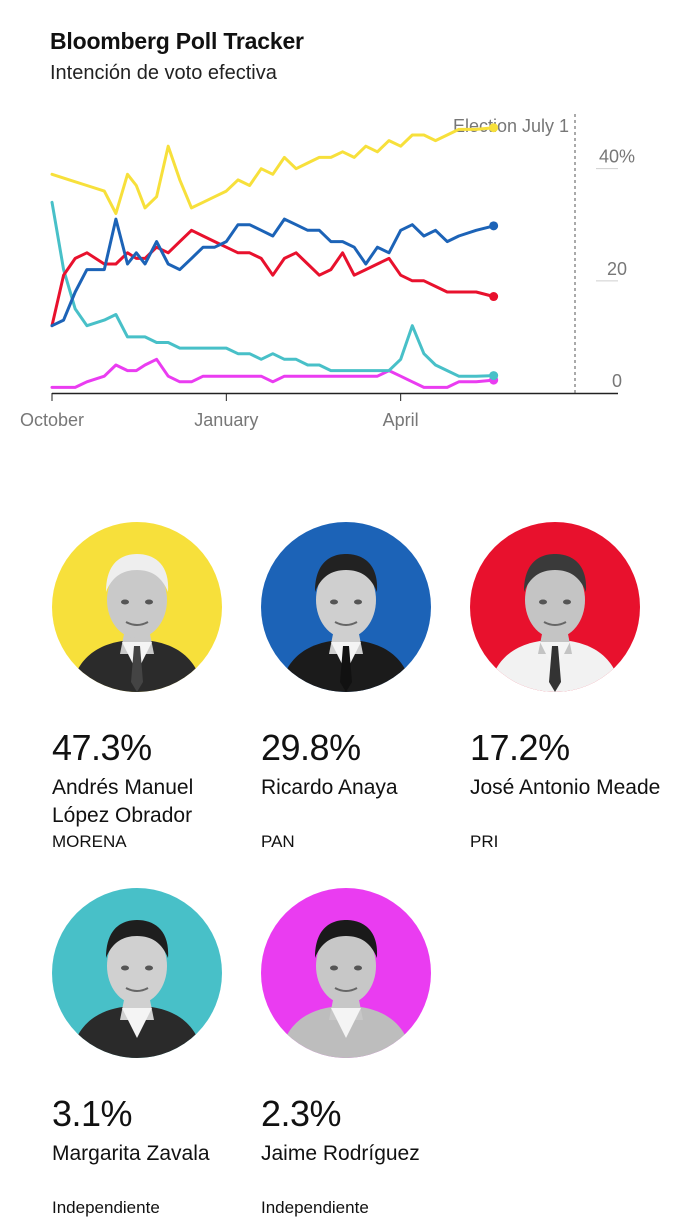 The height and width of the screenshot is (1223, 700). I want to click on series-line-andres-manuel-lopez-obrador, so click(273, 170).